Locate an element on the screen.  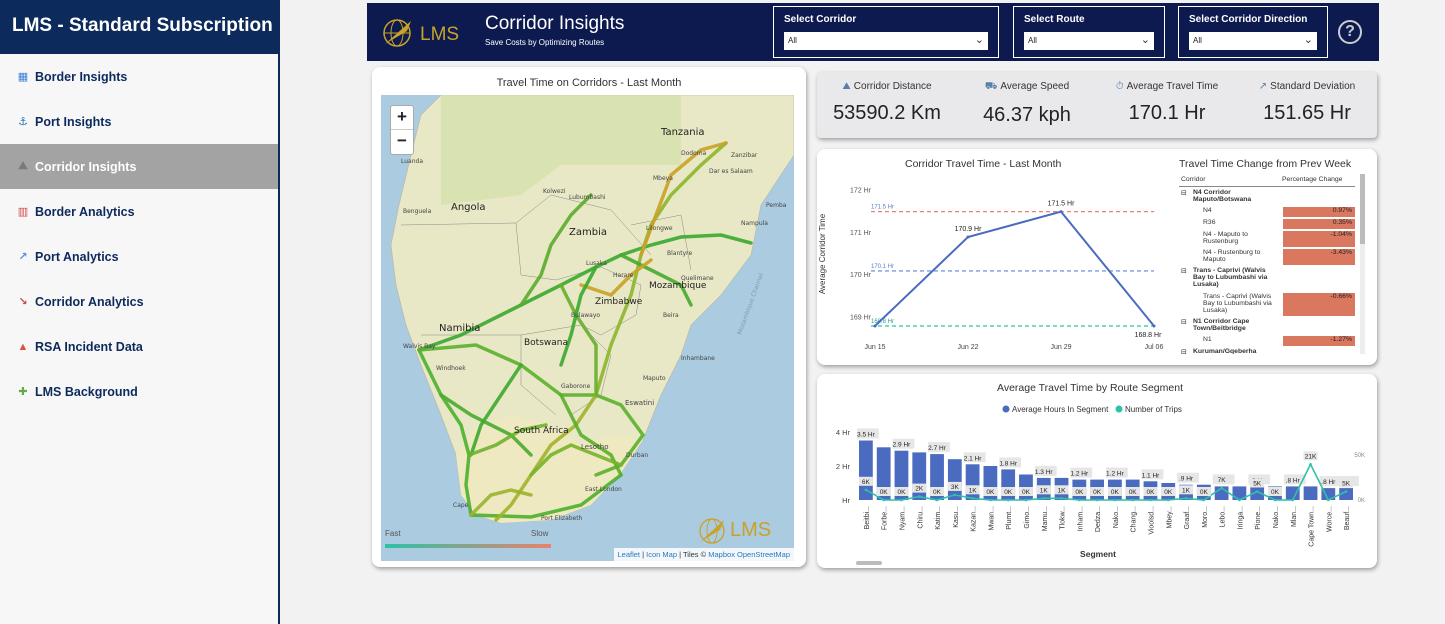
sidebar-item-port-insights: ⚓ Port Insights is located at coordinates (139, 121).